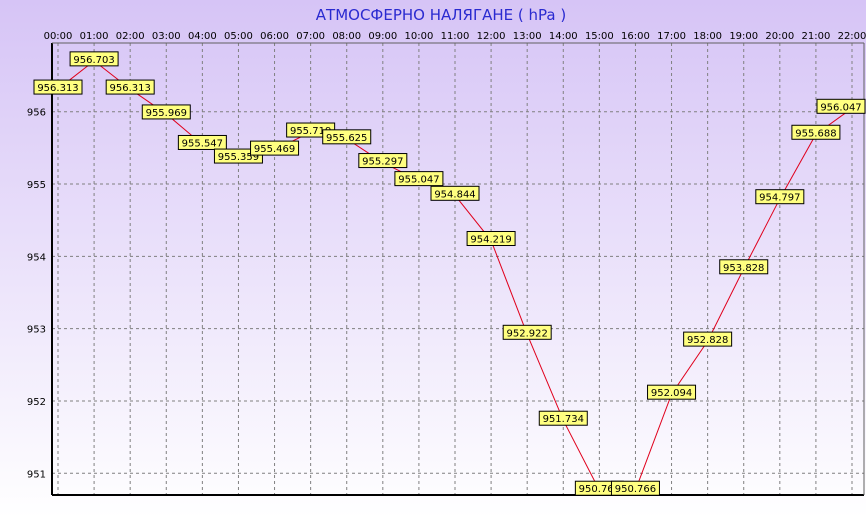 This screenshot has width=866, height=518. I want to click on data-label: 953.828, so click(744, 267).